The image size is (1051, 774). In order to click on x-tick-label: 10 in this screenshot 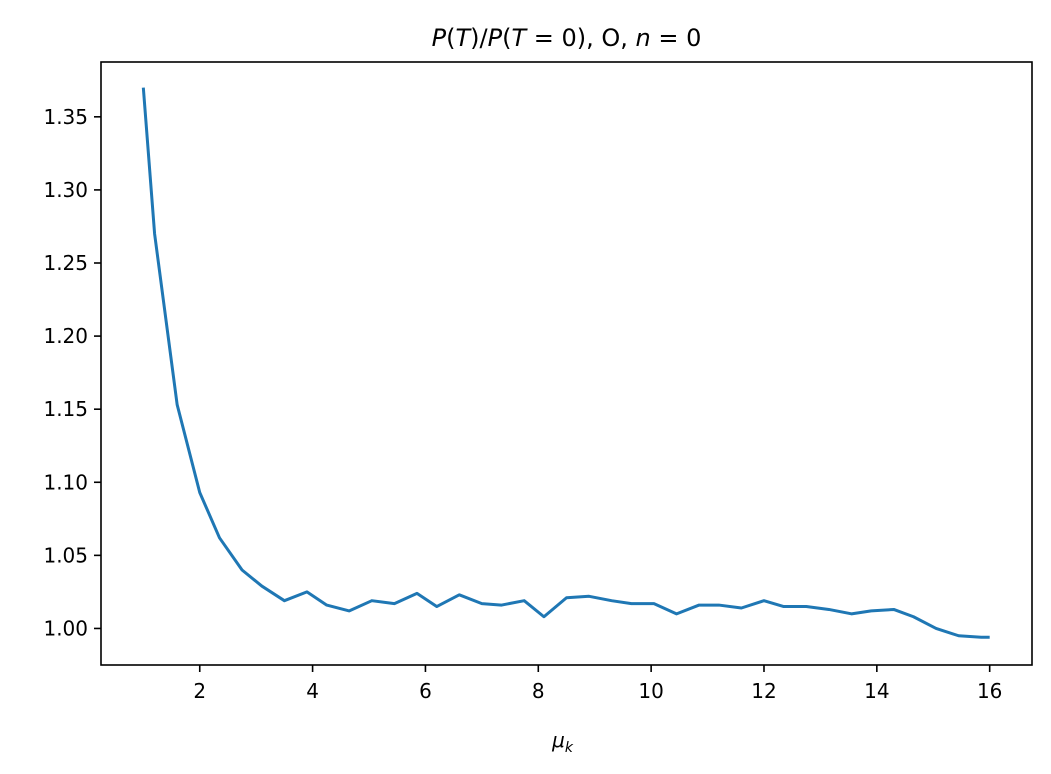, I will do `click(650, 691)`.